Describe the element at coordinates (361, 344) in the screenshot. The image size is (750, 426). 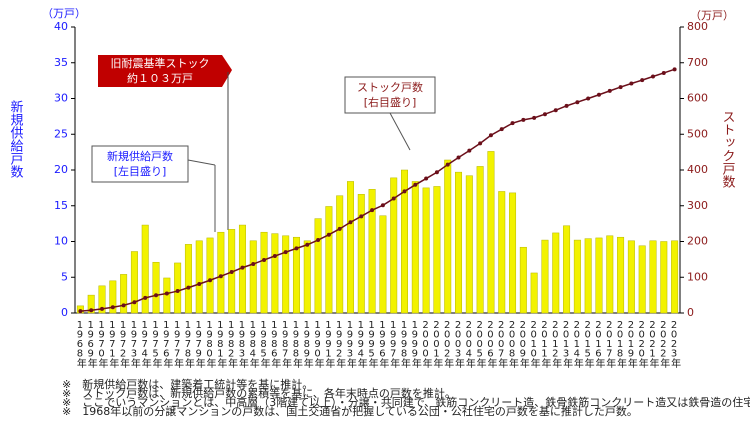
I see `x-tick-label: 1994年` at that location.